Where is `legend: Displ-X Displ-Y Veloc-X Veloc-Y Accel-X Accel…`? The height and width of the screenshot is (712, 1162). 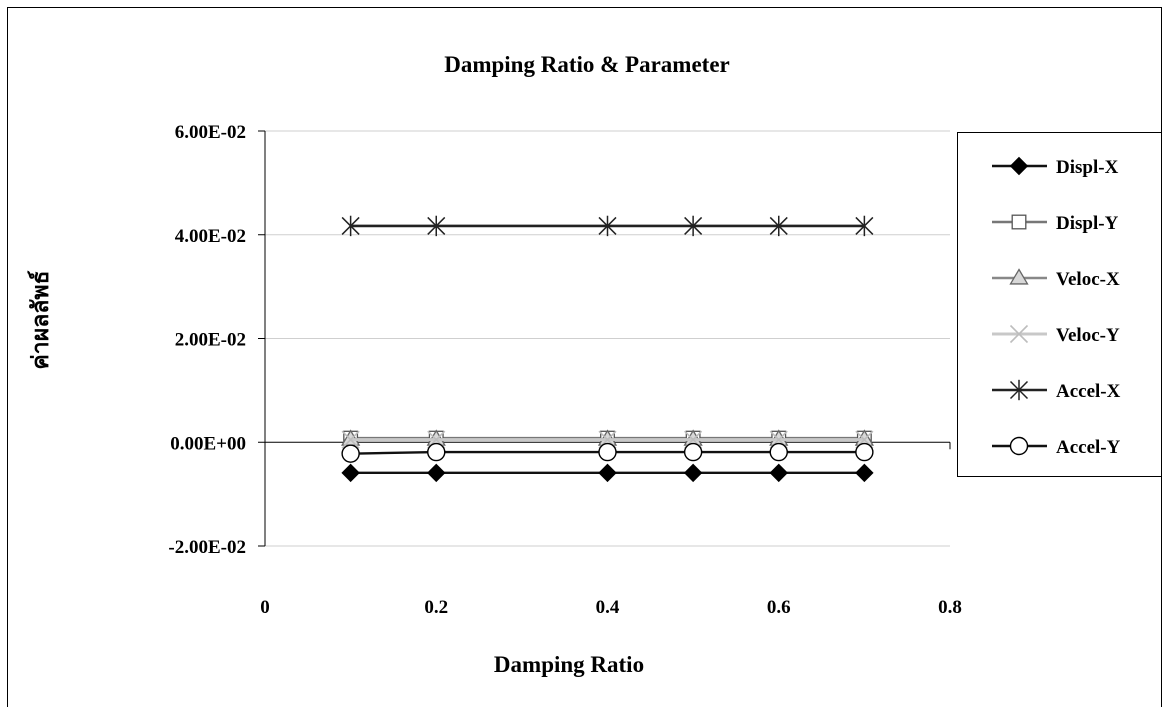
legend: Displ-X Displ-Y Veloc-X Veloc-Y Accel-X Accel… is located at coordinates (1059, 304).